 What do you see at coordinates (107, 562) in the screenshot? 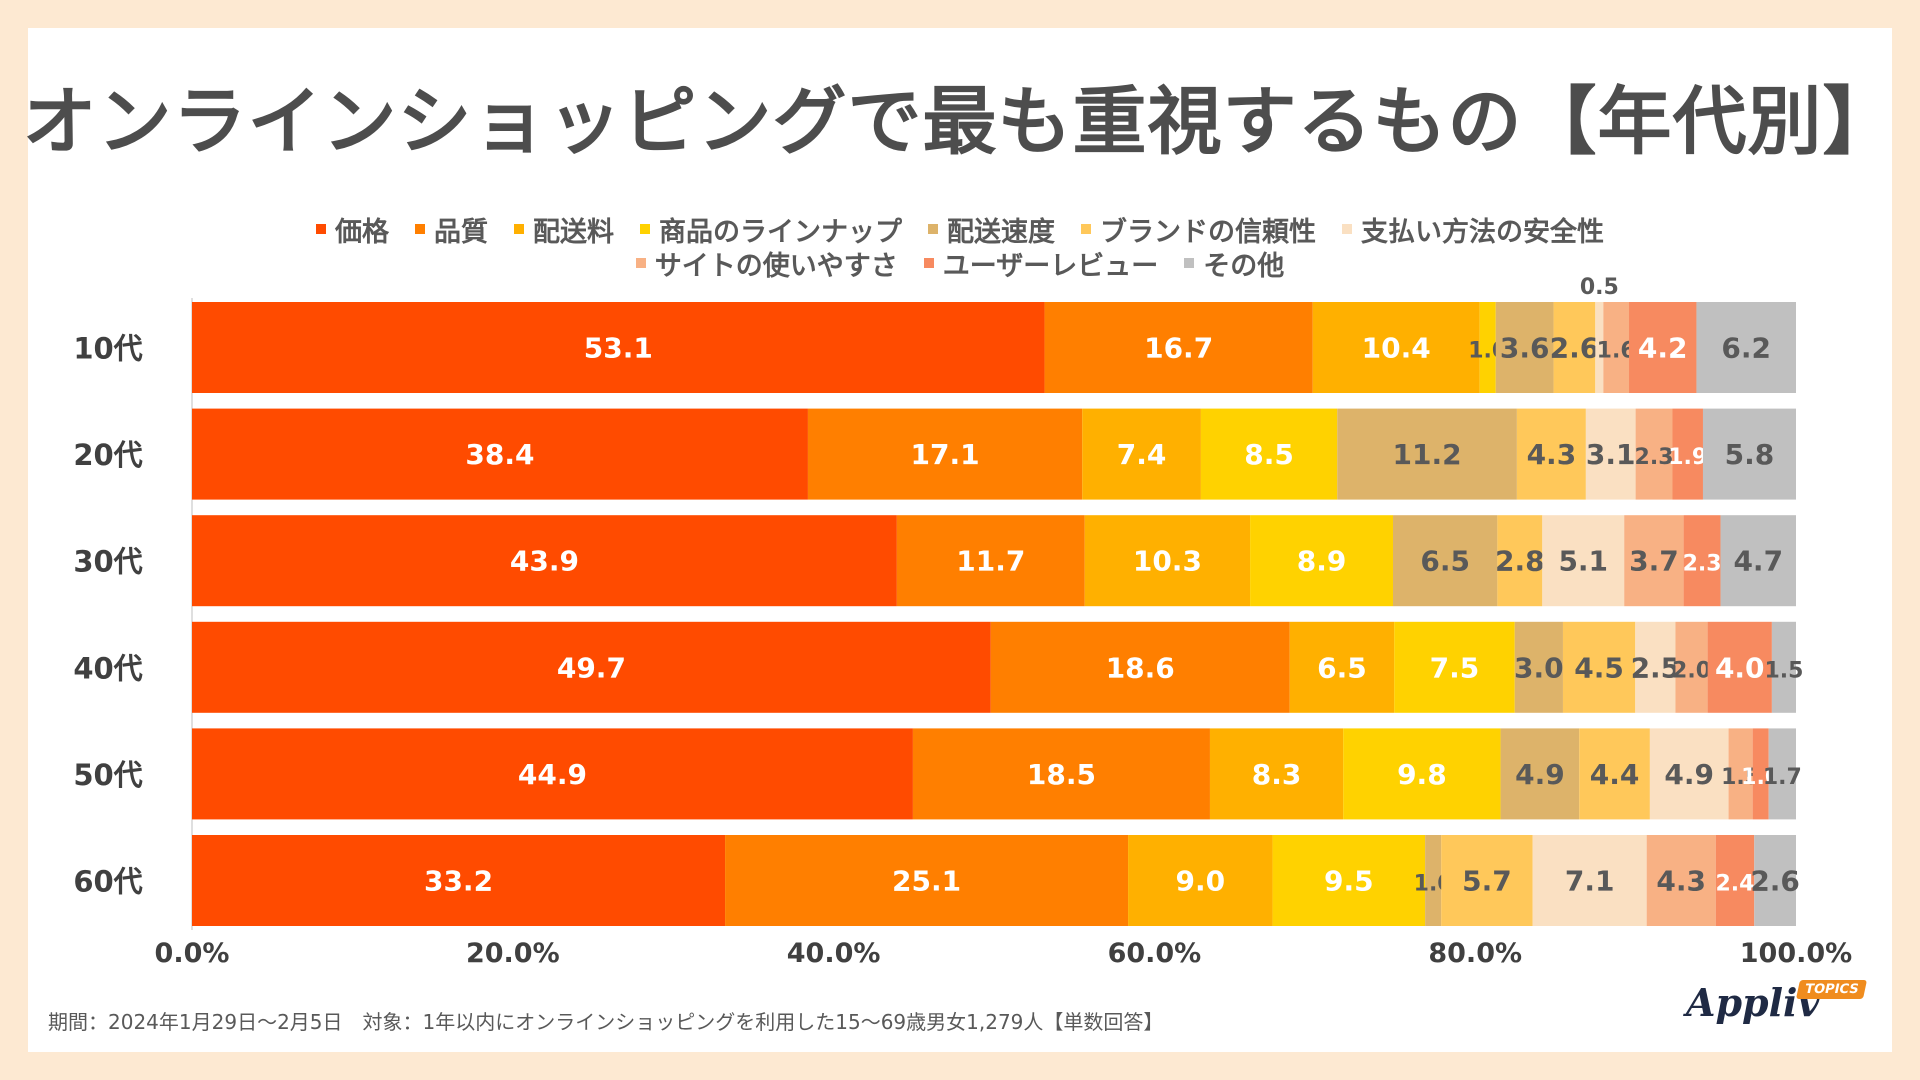
I see `y-tick-label: 30代` at bounding box center [107, 562].